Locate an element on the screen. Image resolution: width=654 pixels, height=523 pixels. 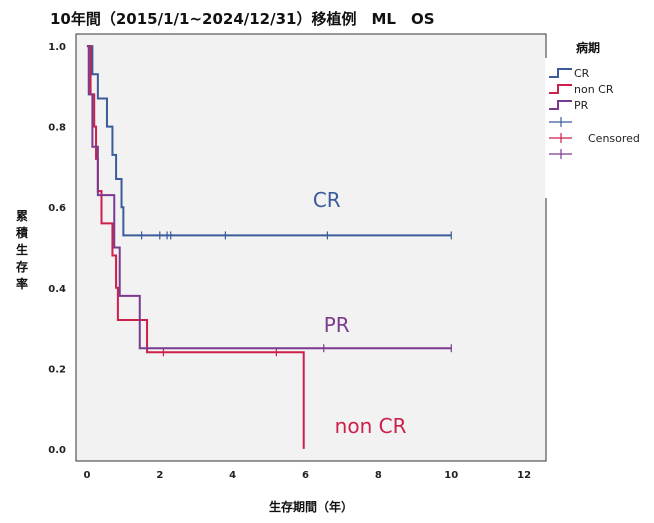
x-tick-label: 12 is located at coordinates (524, 475).